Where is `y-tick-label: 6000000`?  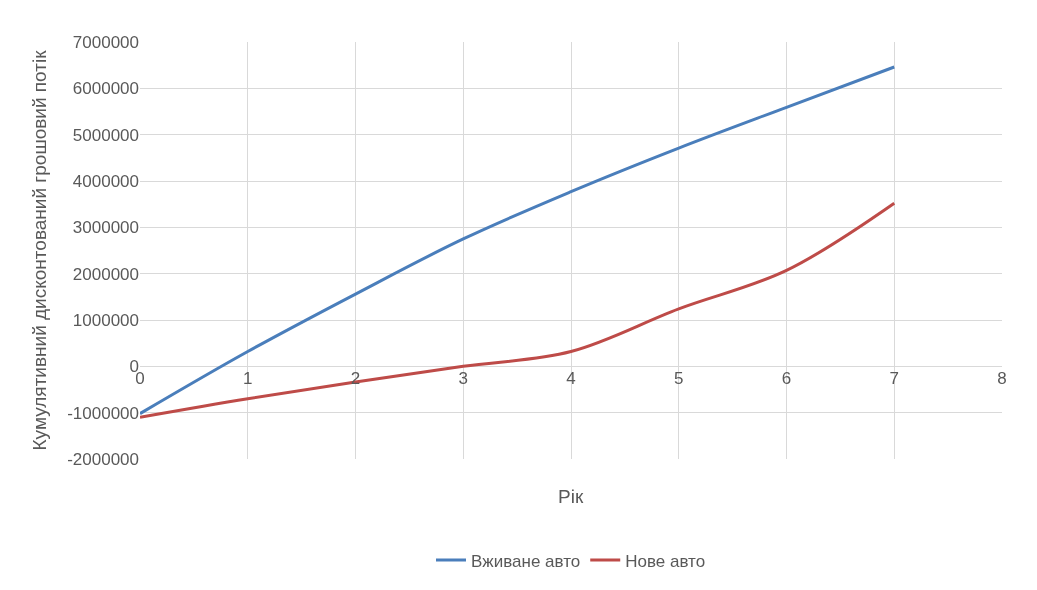 y-tick-label: 6000000 is located at coordinates (105, 89).